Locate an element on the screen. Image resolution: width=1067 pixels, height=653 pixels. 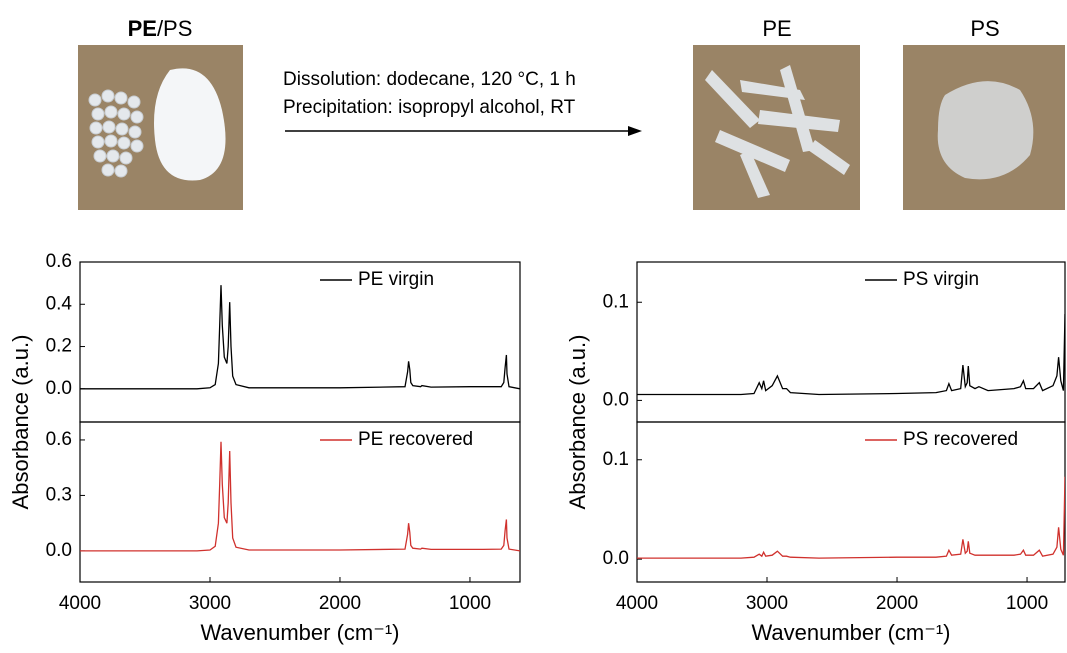
y-tick-label: 0.3 is located at coordinates (59, 494).